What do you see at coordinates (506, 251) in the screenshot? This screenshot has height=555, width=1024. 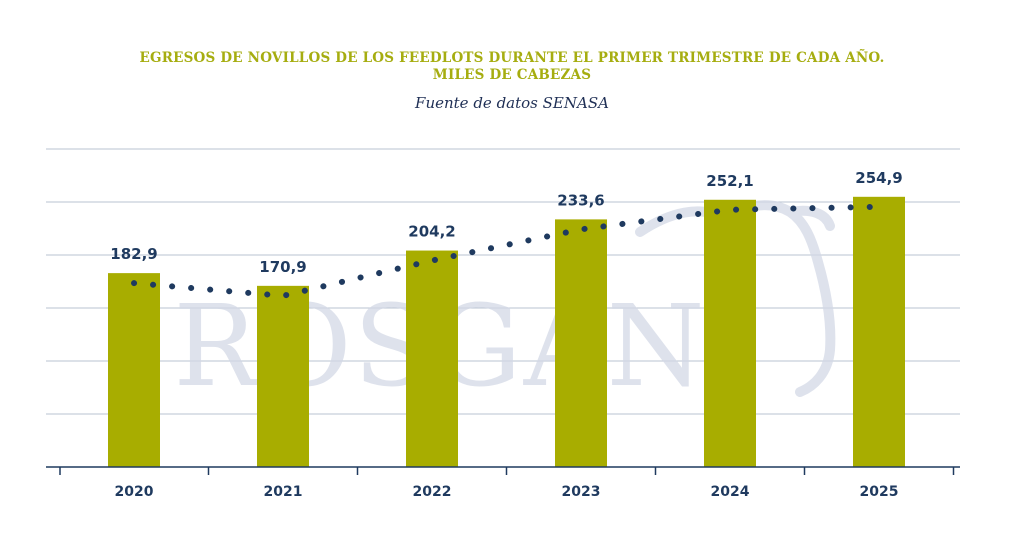 I see `trend-line` at bounding box center [506, 251].